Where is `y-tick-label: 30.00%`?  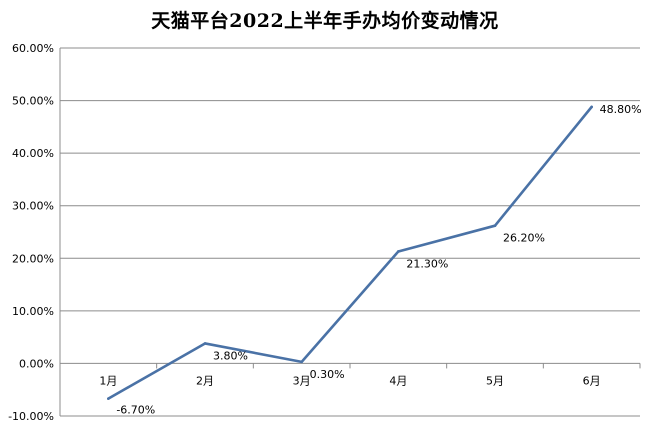
y-tick-label: 30.00% is located at coordinates (33, 206).